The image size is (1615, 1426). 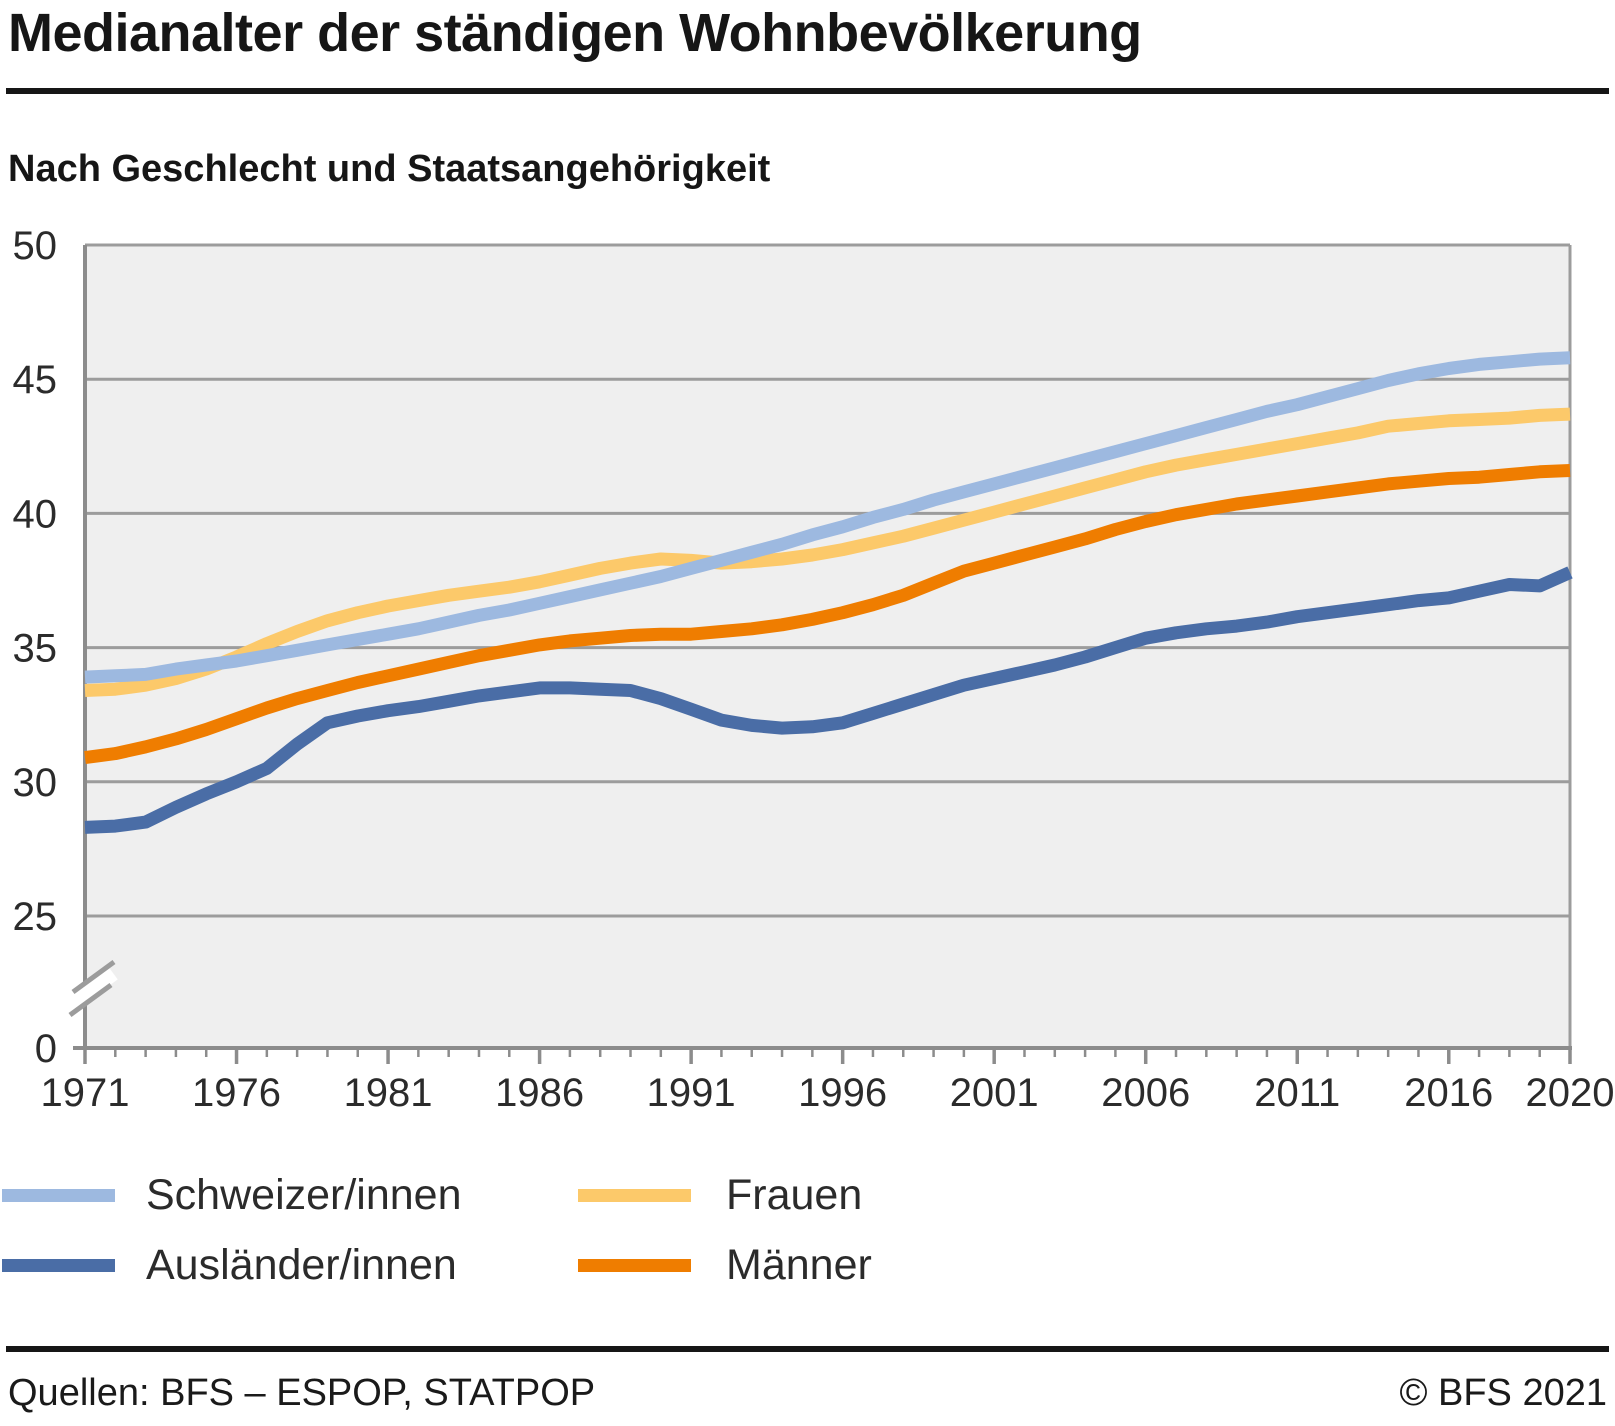 What do you see at coordinates (720, 1194) in the screenshot?
I see `legend-item-frauen: Frauen` at bounding box center [720, 1194].